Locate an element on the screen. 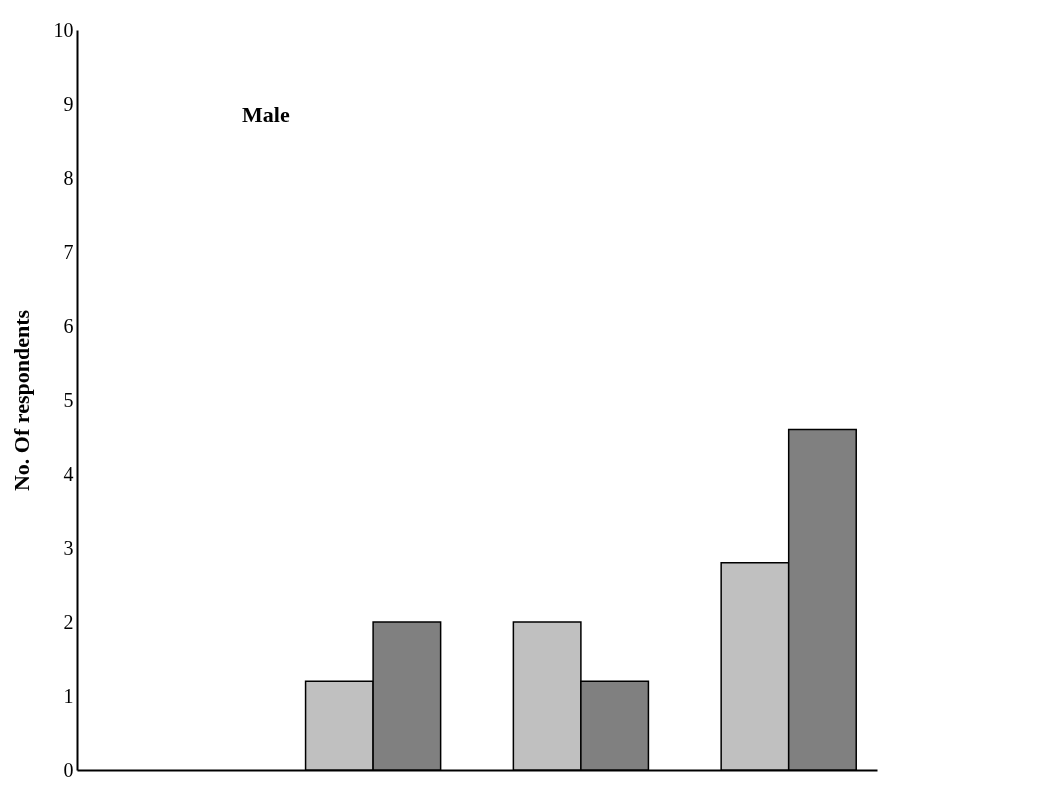 The image size is (1056, 807). y-tick-label: 7 is located at coordinates (68, 251).